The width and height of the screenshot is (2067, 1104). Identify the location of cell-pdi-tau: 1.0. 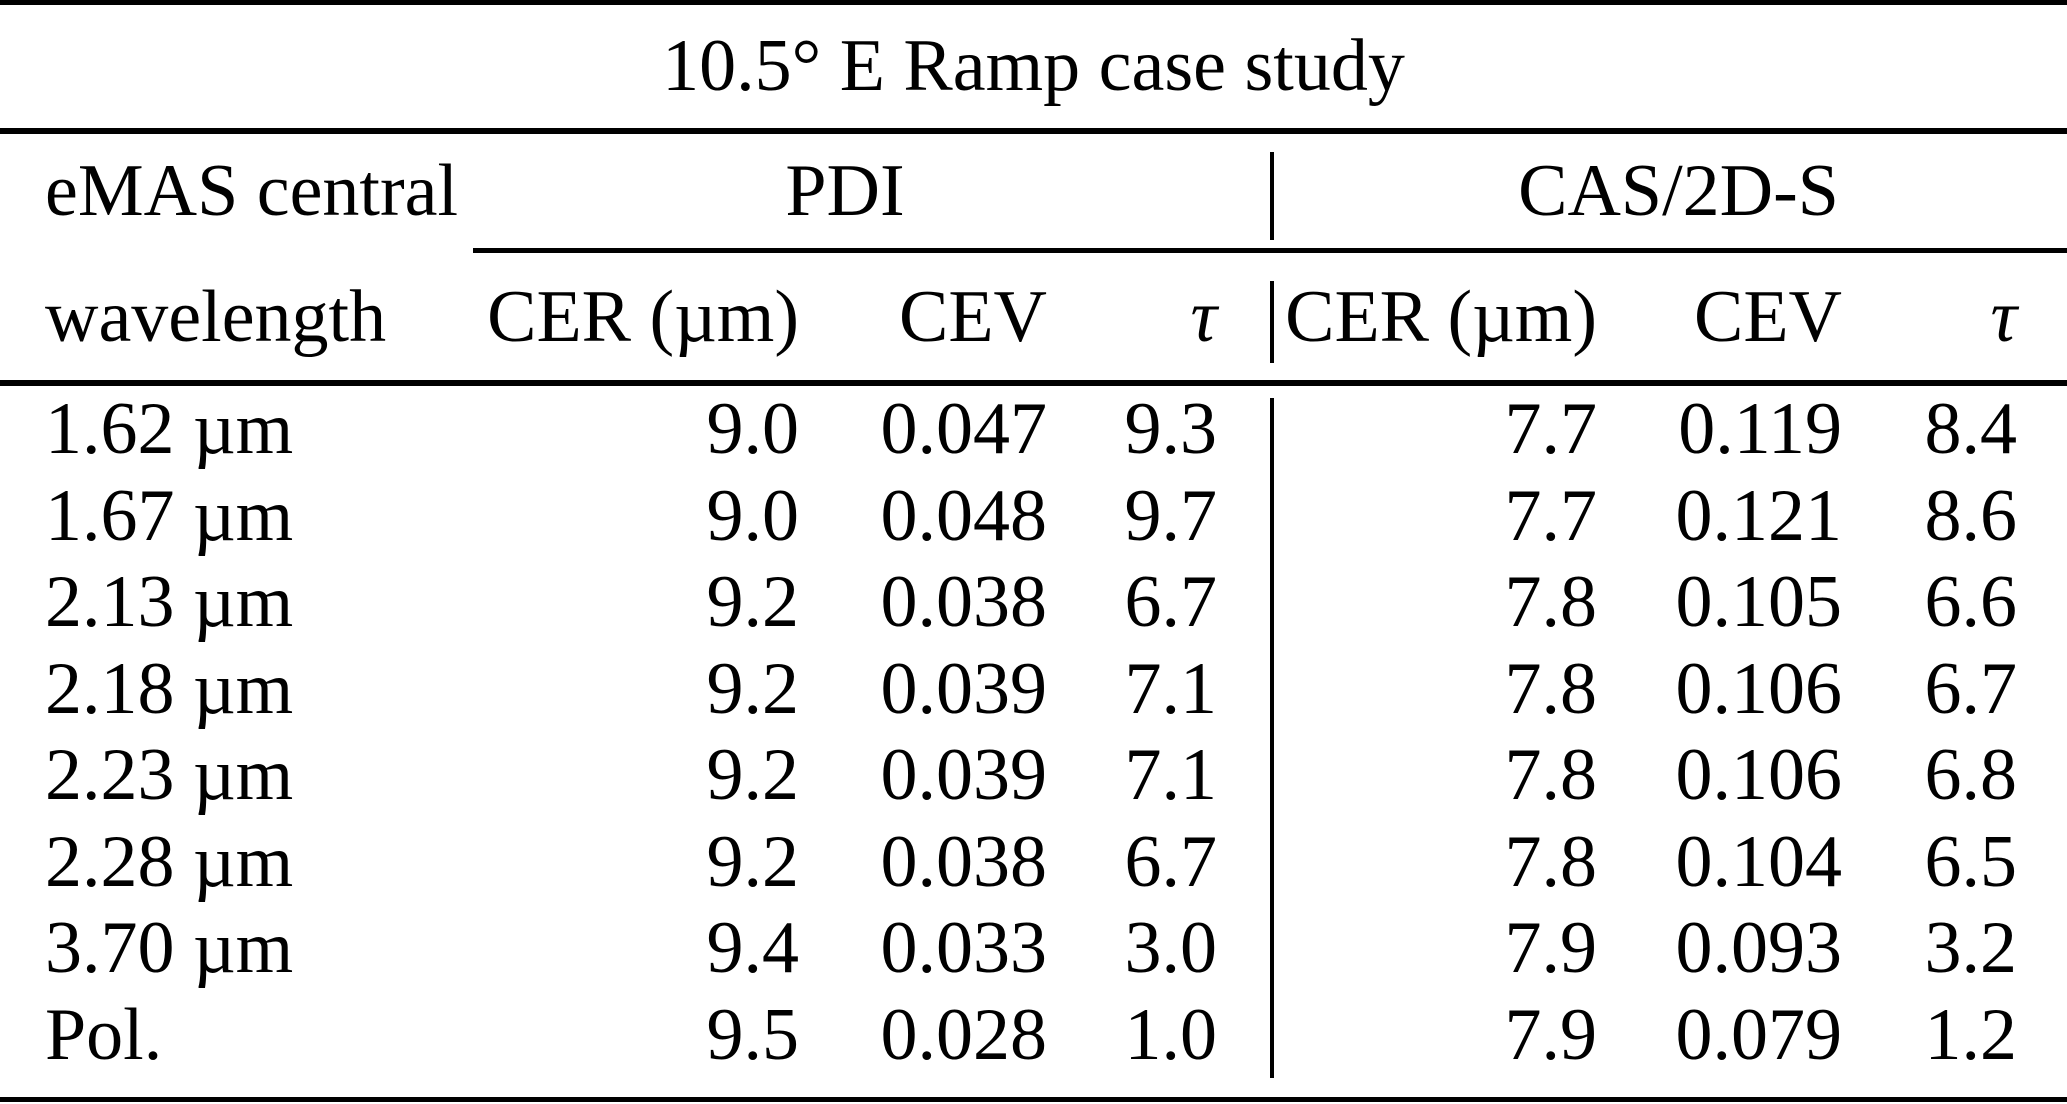
(1171, 1034).